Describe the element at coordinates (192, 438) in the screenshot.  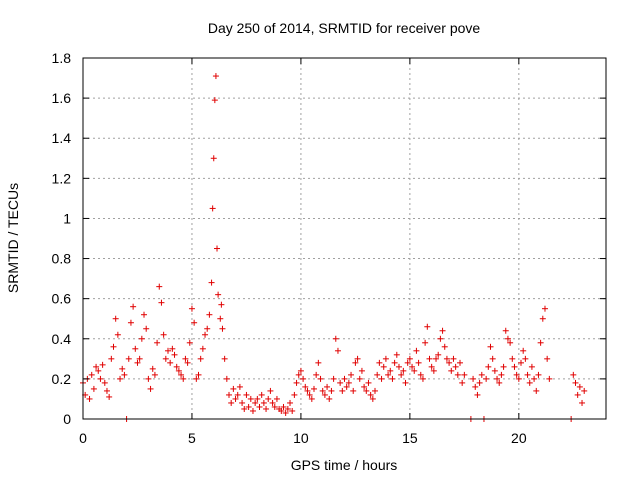
I see `x-tick-label: 5` at that location.